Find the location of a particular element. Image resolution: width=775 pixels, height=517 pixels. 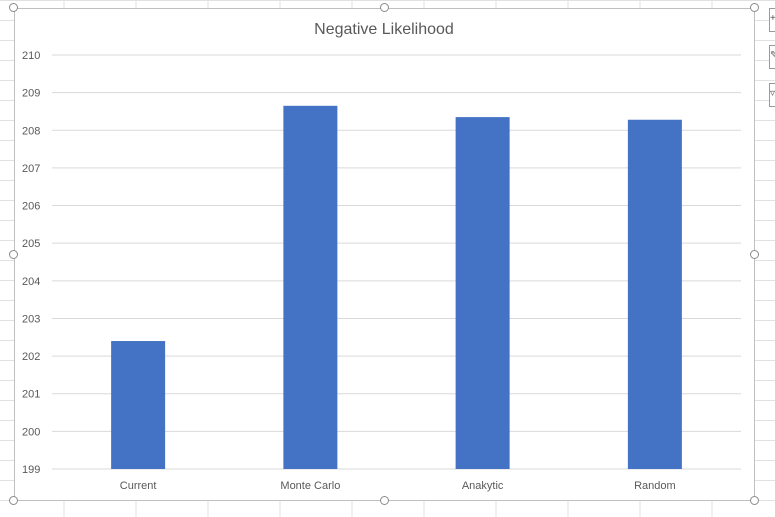

x-tick-label: Anakytic is located at coordinates (483, 486).